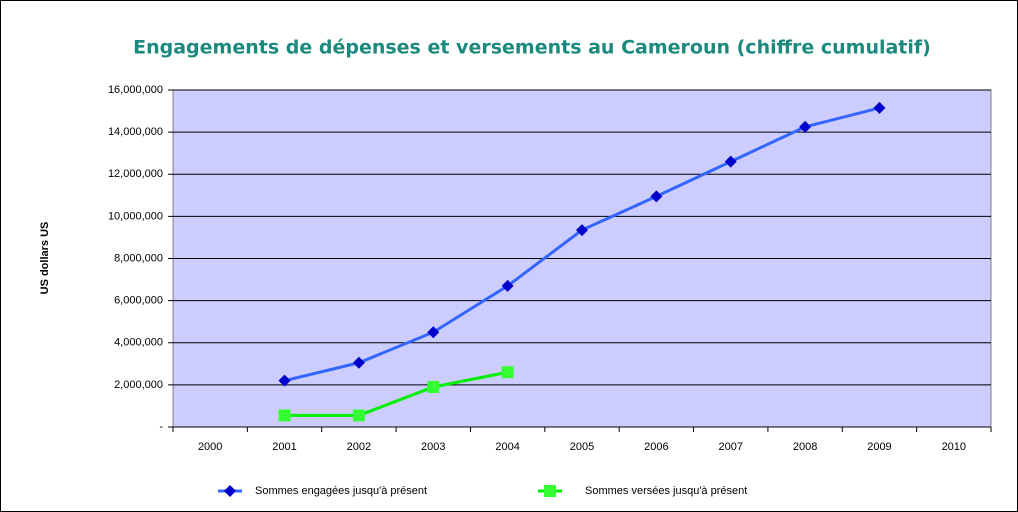 The image size is (1018, 512). I want to click on x-tick-label: 2009, so click(879, 447).